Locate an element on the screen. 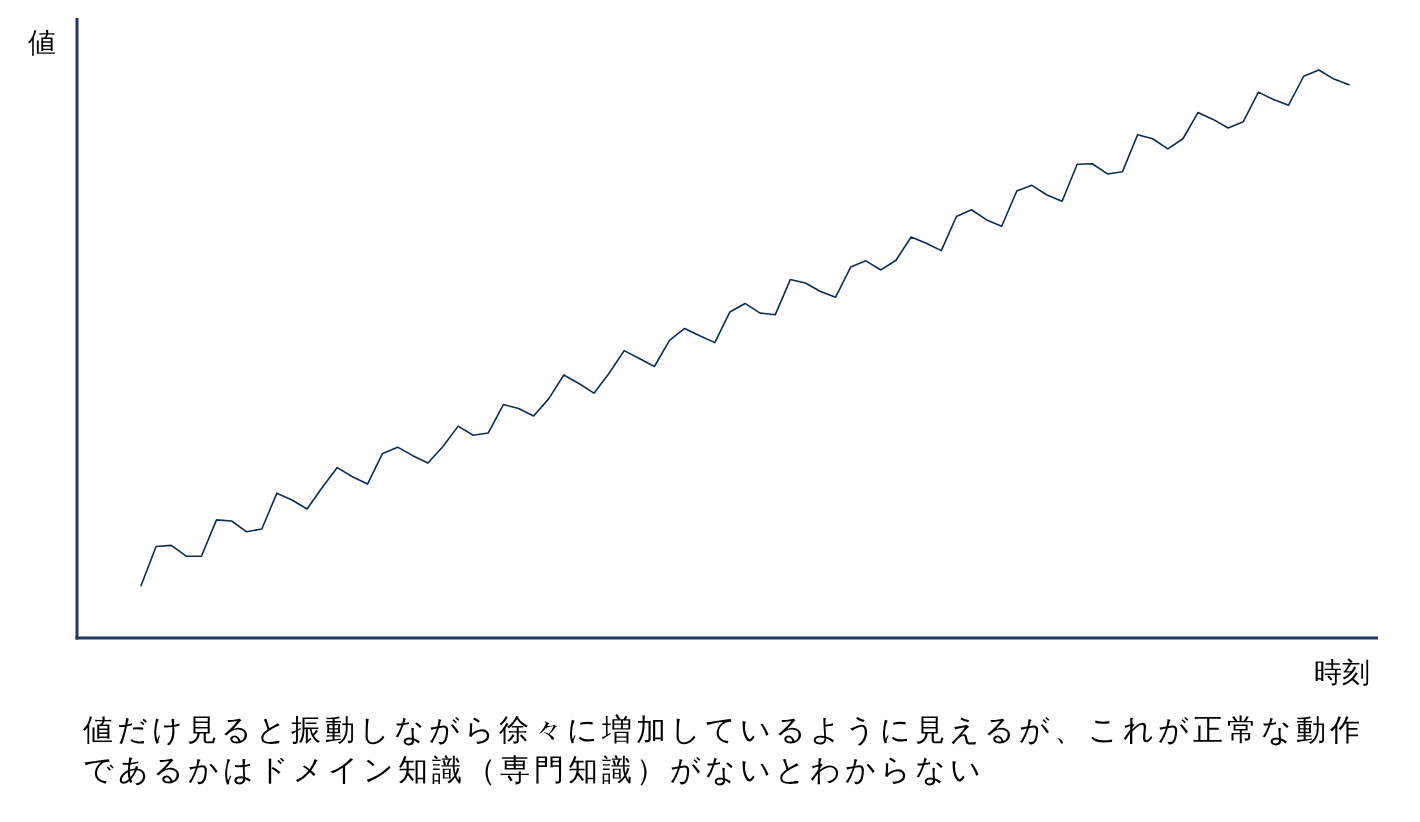  x-axis-title: 時刻 is located at coordinates (1342, 672).